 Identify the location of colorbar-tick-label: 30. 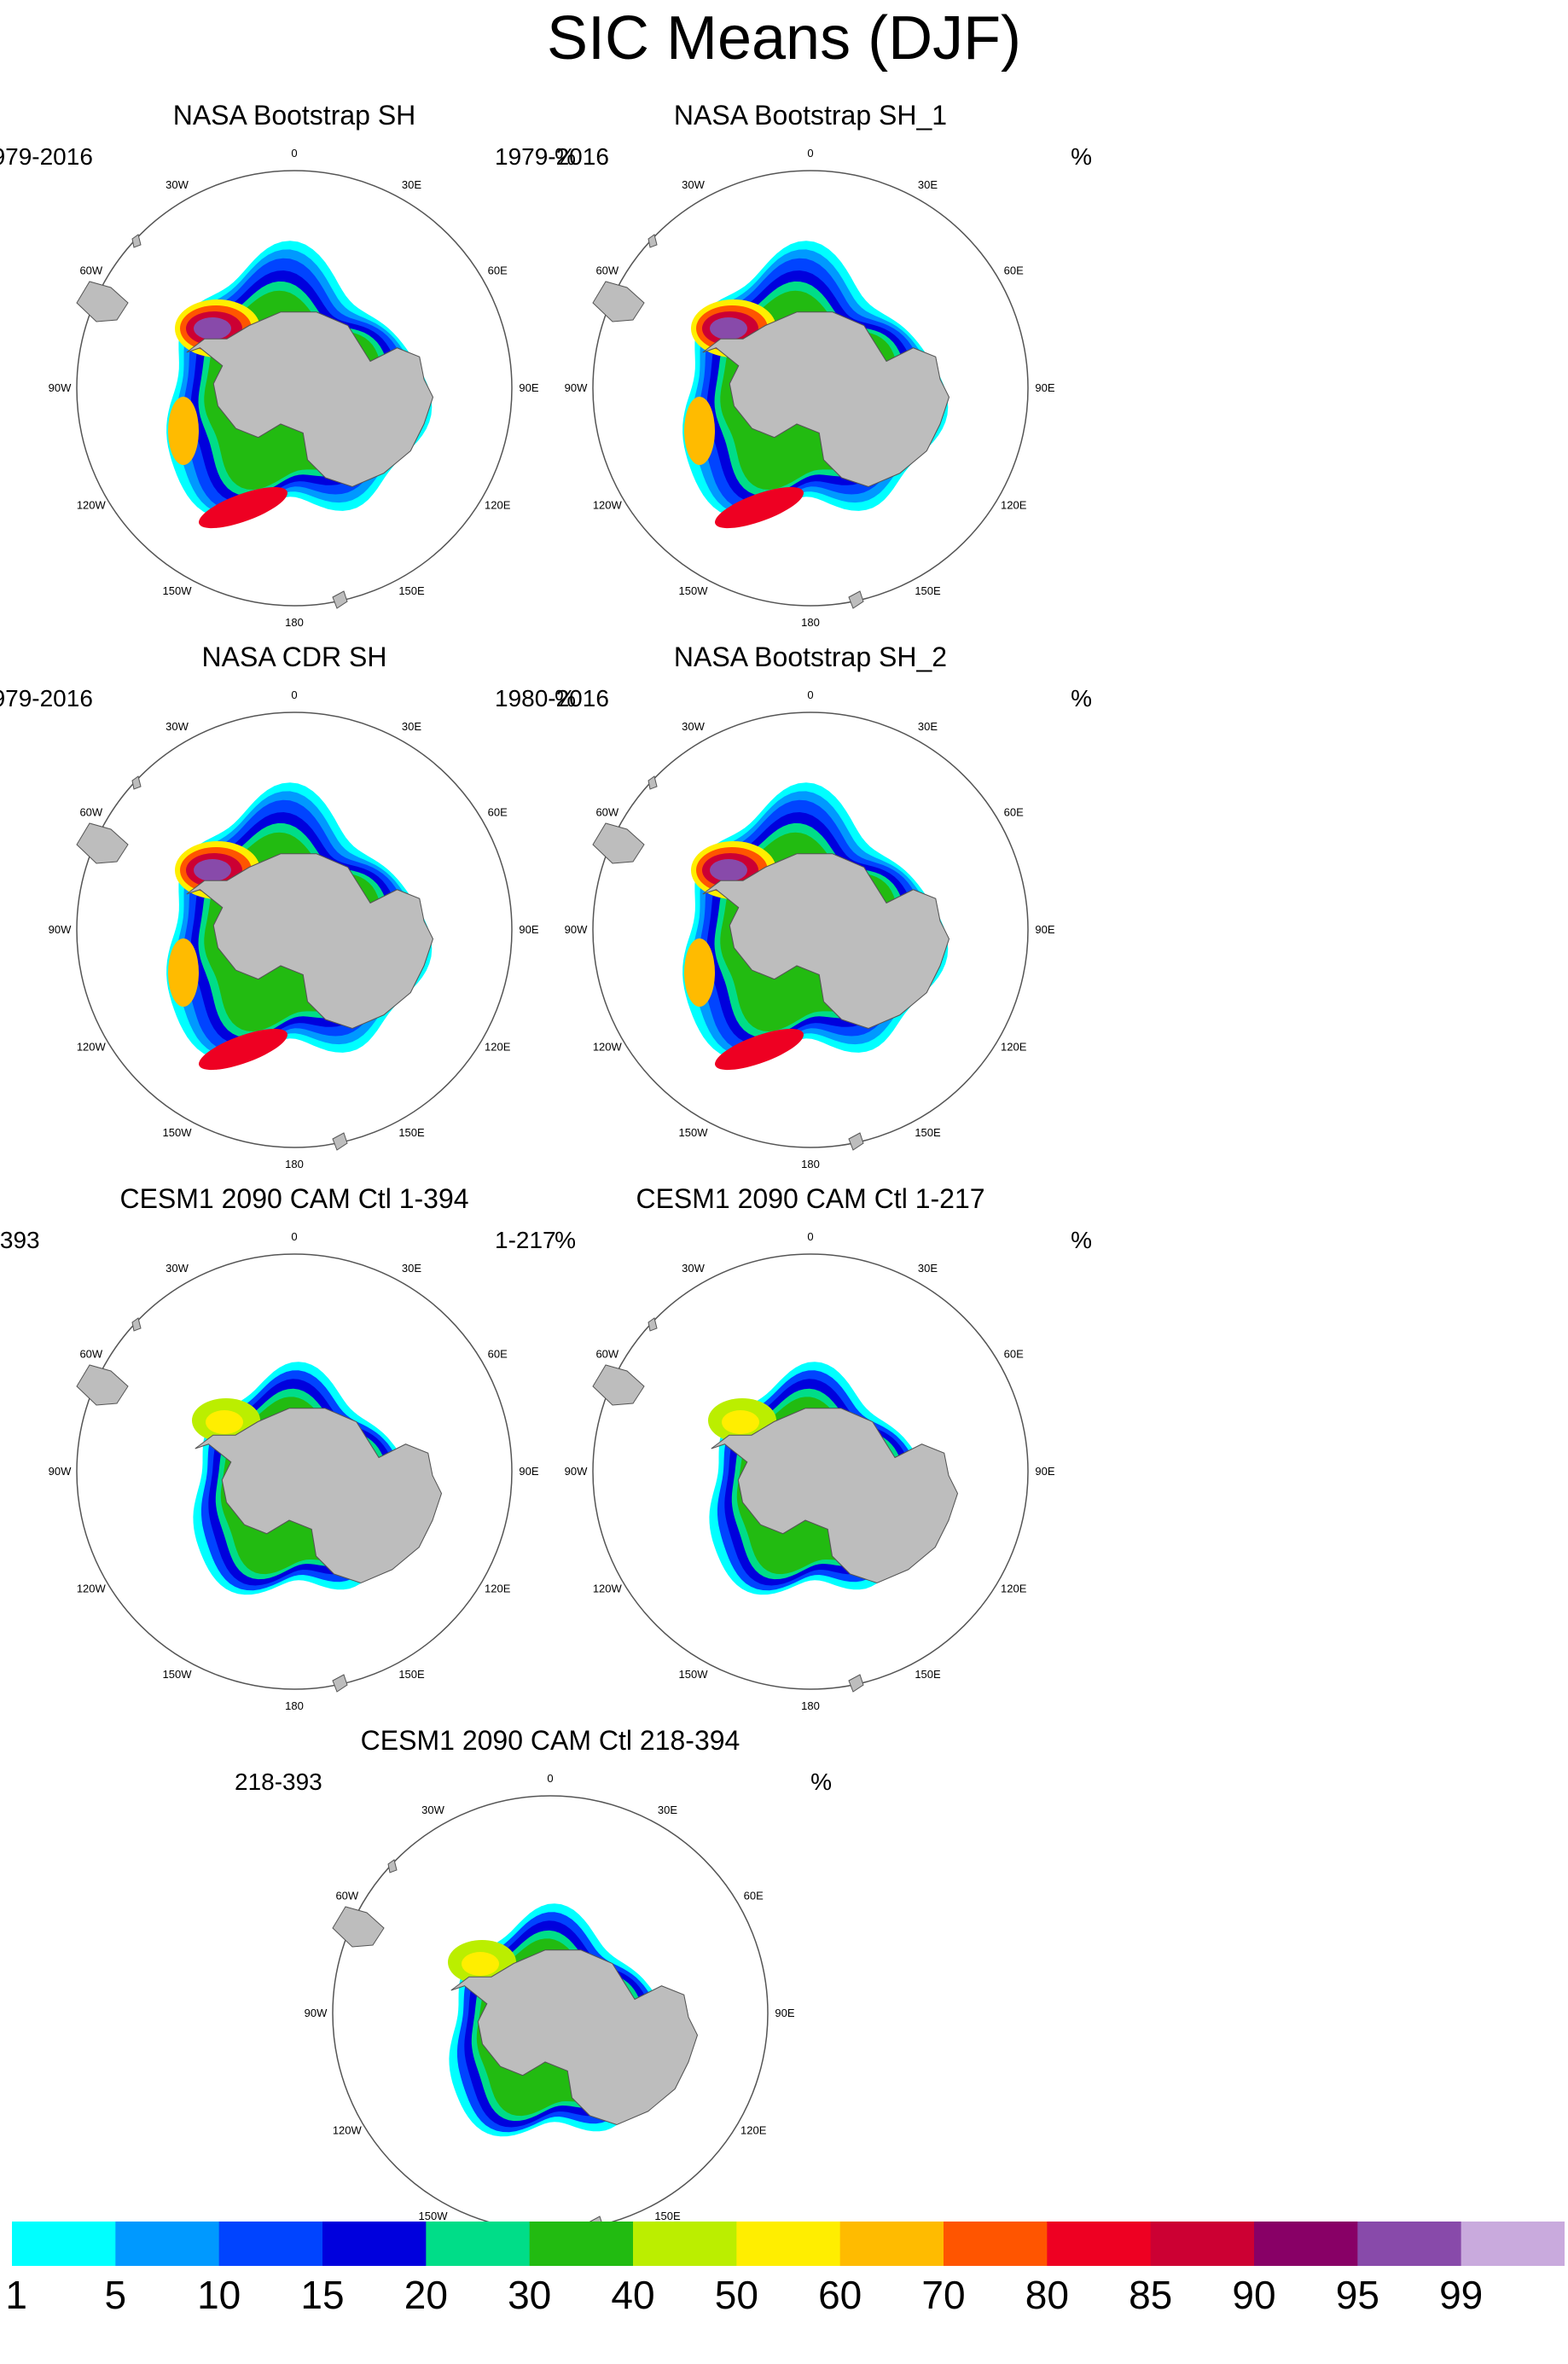
(530, 2295).